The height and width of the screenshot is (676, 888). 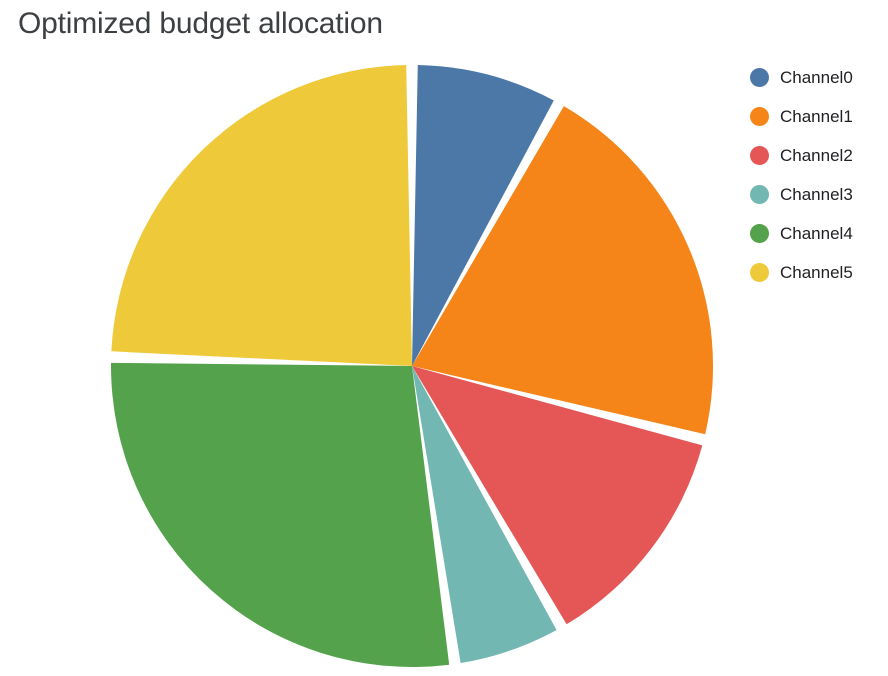 What do you see at coordinates (200, 23) in the screenshot?
I see `page-title: Optimized budget allocation` at bounding box center [200, 23].